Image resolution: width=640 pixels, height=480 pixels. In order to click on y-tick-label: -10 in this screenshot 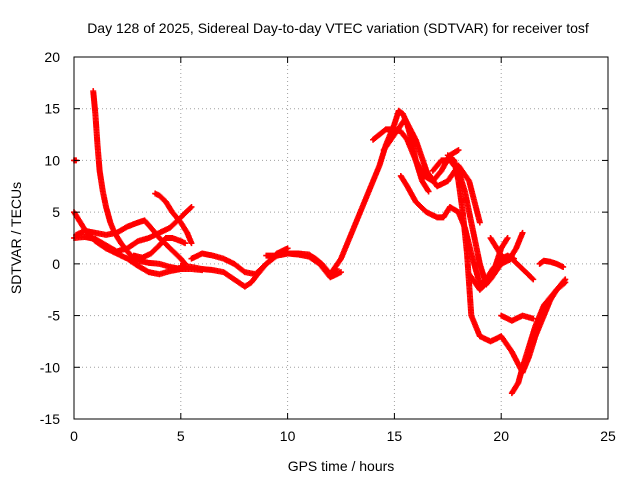, I will do `click(50, 367)`.